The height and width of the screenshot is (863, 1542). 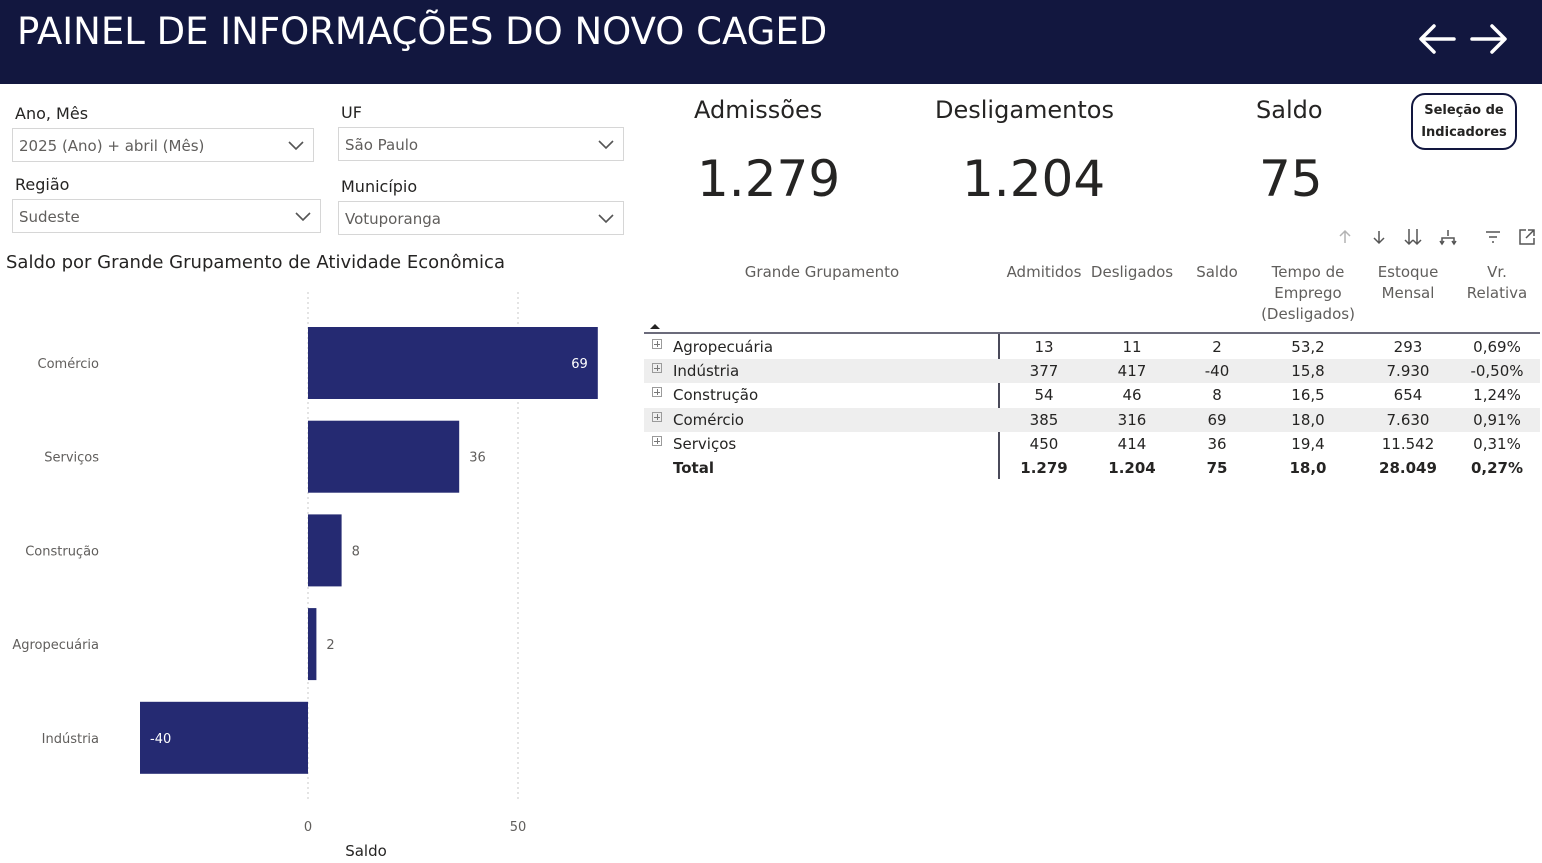 I want to click on data-label: 2, so click(x=330, y=645).